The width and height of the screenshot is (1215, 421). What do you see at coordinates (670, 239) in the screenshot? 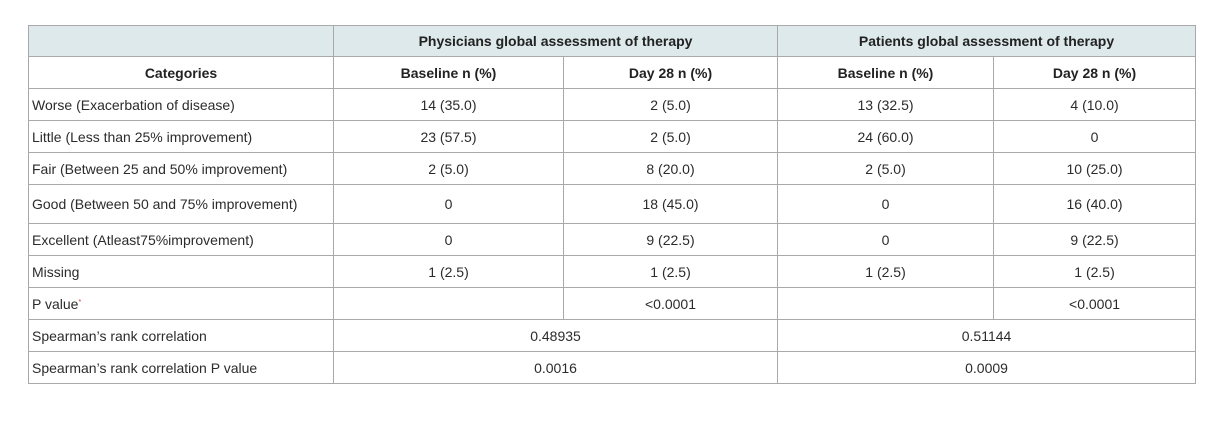
I see `physicians-day28-cell: 9 (22.5)` at bounding box center [670, 239].